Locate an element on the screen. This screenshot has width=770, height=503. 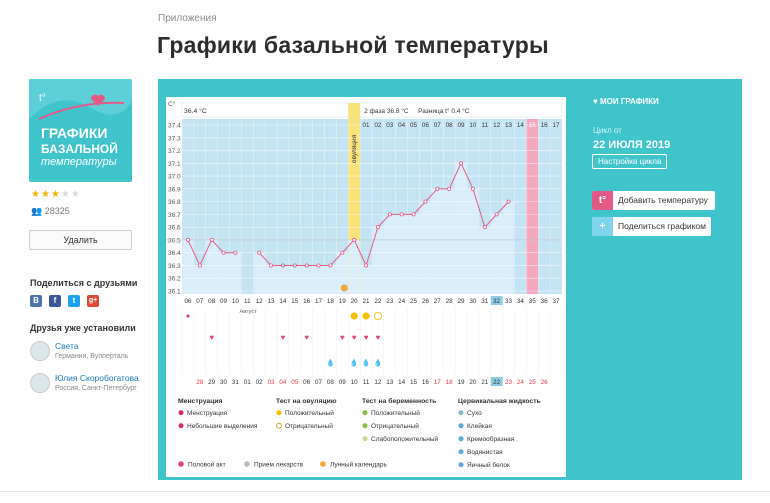
date-label: 12 is located at coordinates (260, 301).